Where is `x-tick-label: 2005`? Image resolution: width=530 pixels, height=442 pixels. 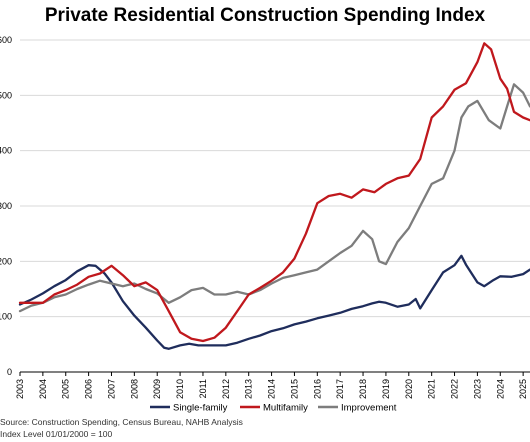
x-tick-label: 2005 is located at coordinates (66, 389).